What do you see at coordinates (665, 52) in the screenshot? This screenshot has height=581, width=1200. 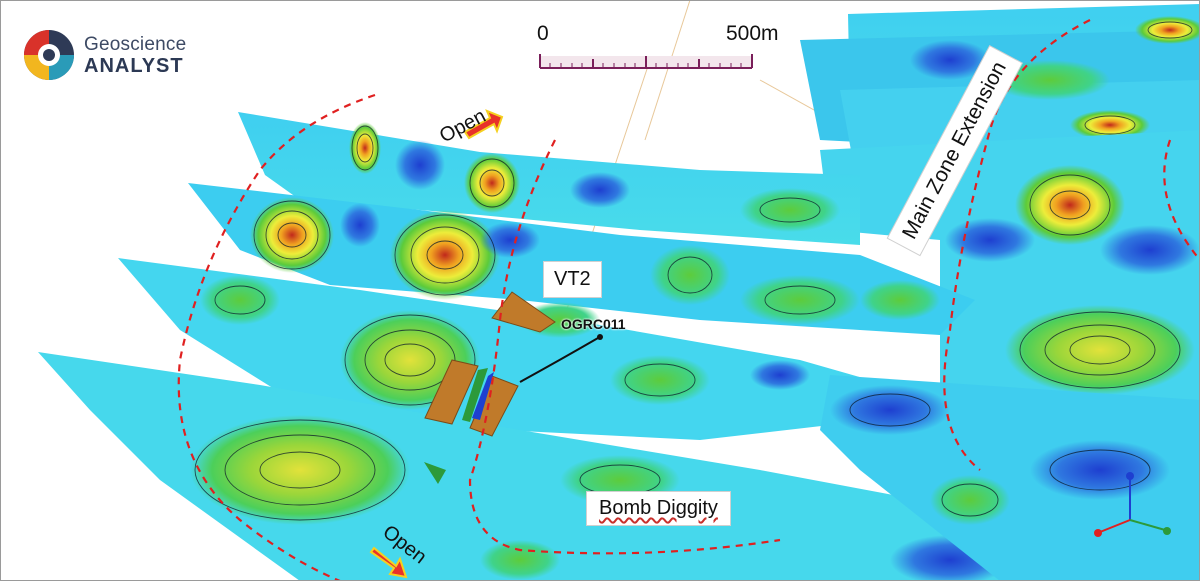 I see `scale-bar: 0 500m` at bounding box center [665, 52].